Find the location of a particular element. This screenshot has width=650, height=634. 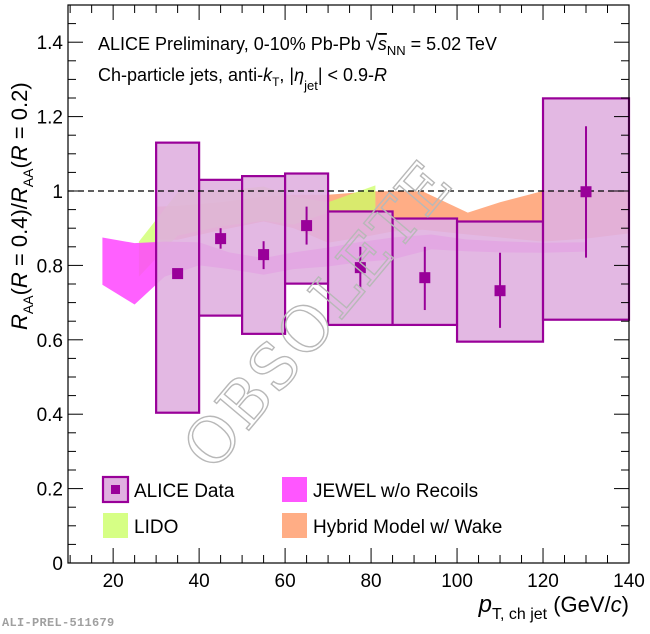

legend-item-alice-data: ALICE Data is located at coordinates (168, 489).